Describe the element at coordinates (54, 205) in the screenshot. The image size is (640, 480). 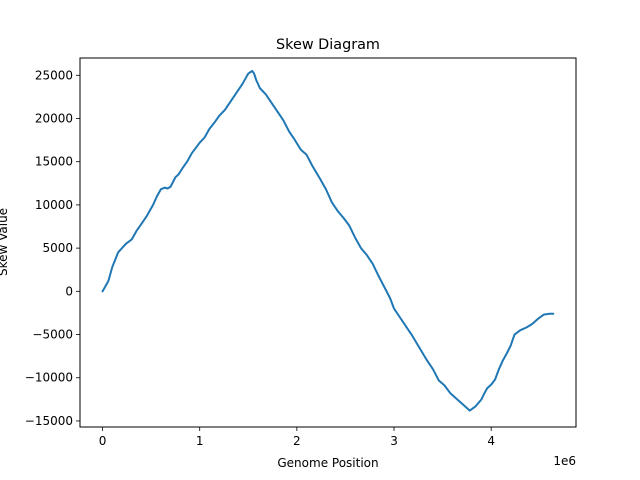
I see `y-tick-label: 10000` at that location.